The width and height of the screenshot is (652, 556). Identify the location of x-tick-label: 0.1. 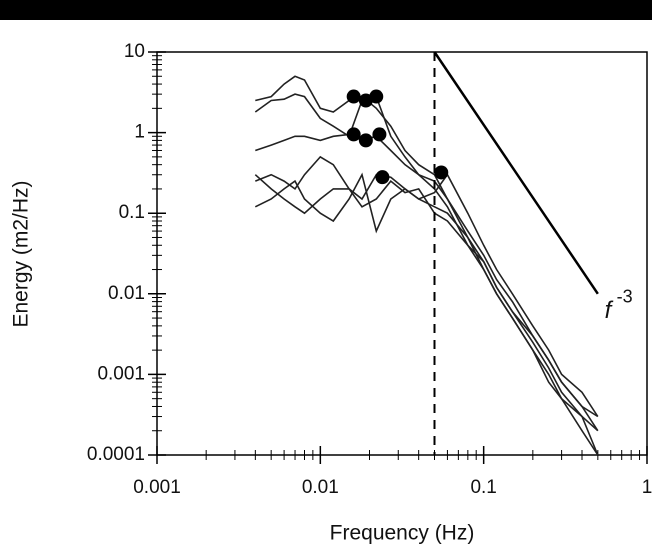
(483, 487).